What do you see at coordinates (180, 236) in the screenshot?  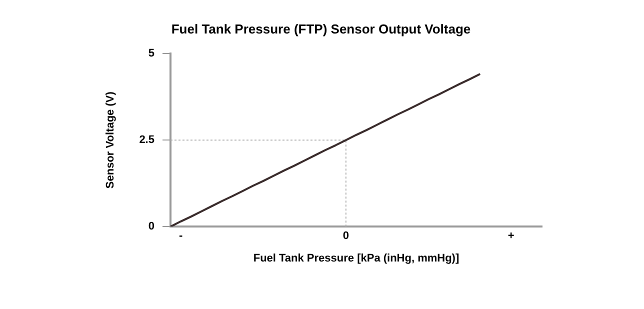 I see `x-tick-label: -` at bounding box center [180, 236].